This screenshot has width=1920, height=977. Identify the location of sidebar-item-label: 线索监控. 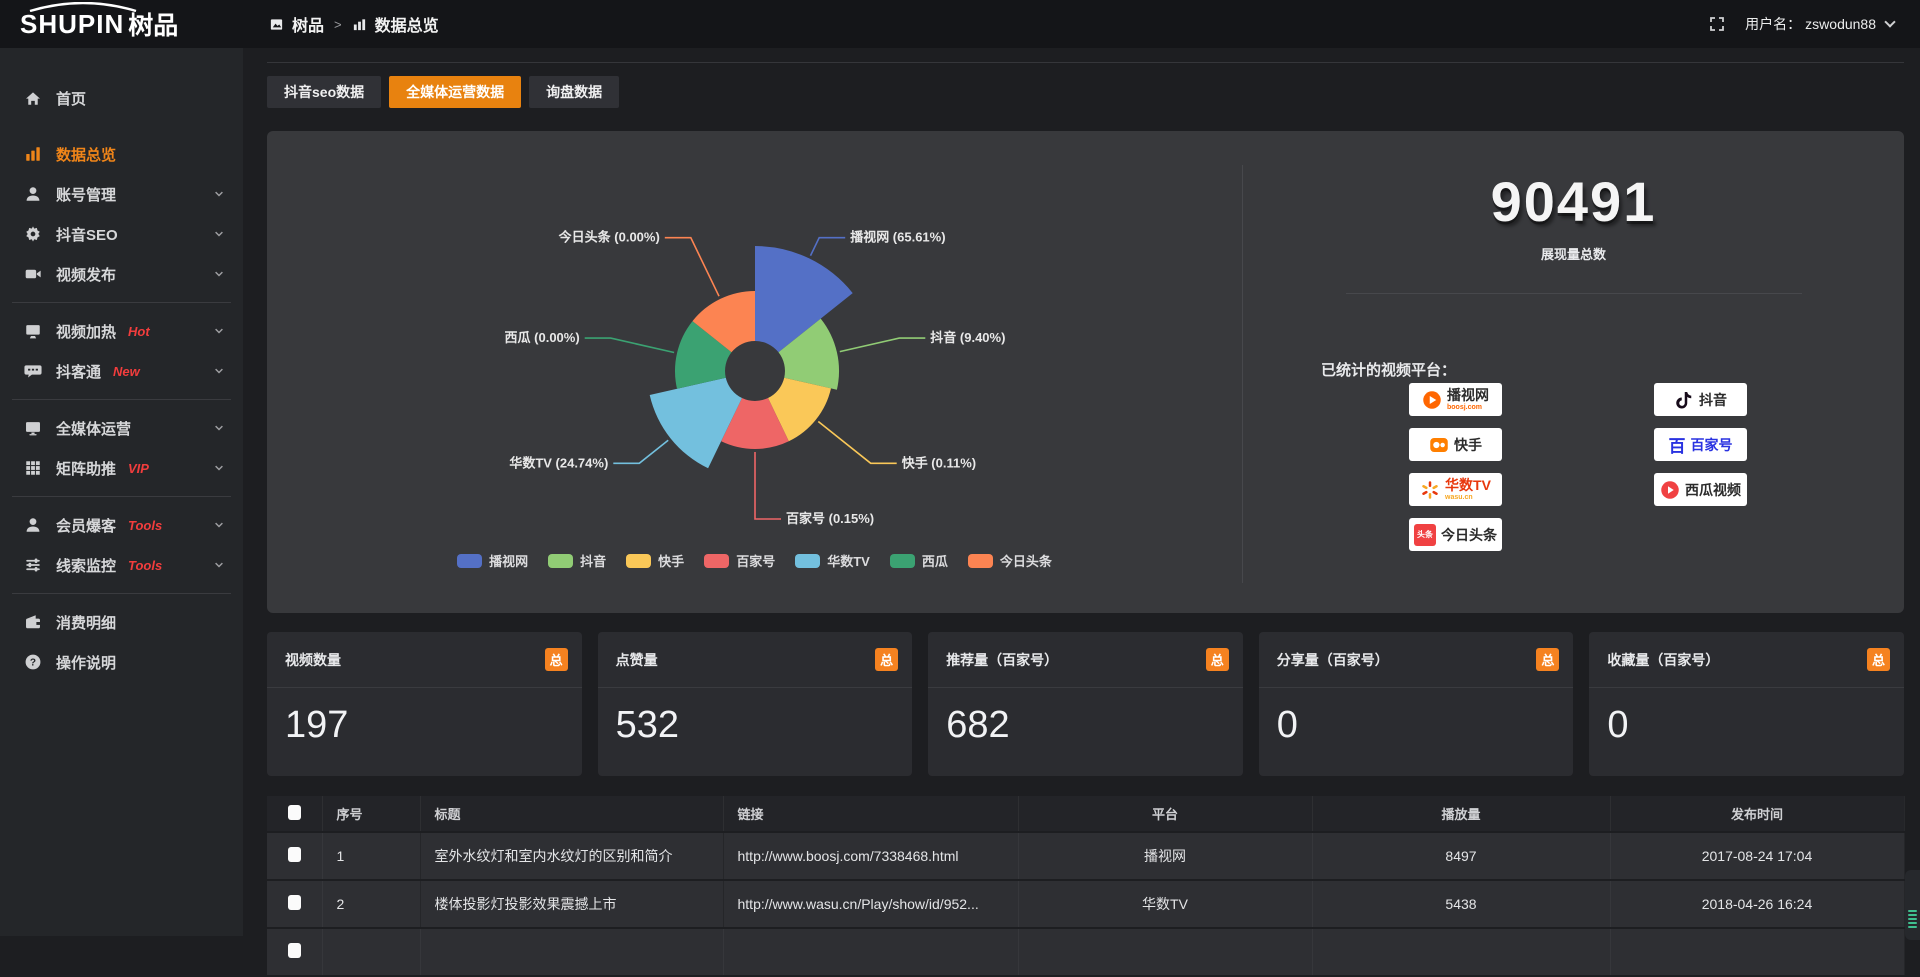
(86, 566).